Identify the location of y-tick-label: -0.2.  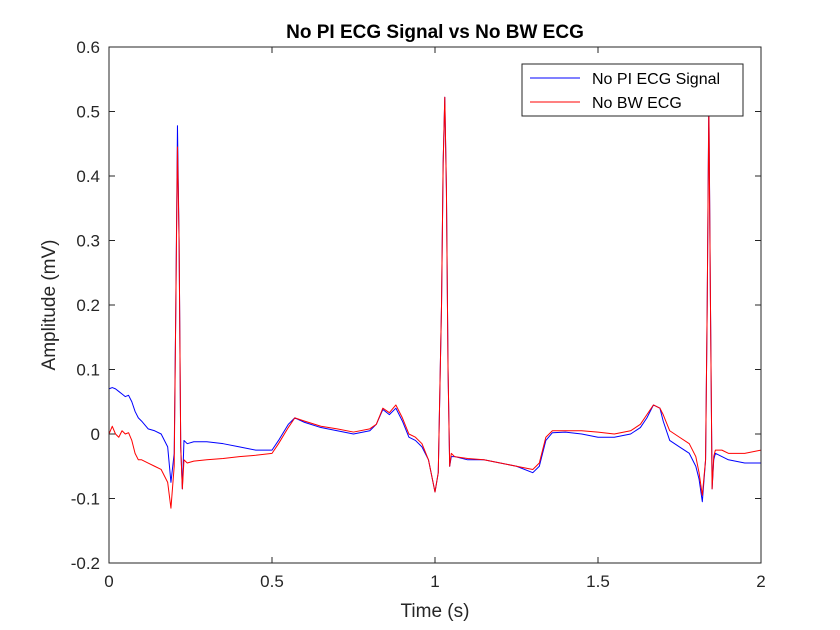
(85, 563).